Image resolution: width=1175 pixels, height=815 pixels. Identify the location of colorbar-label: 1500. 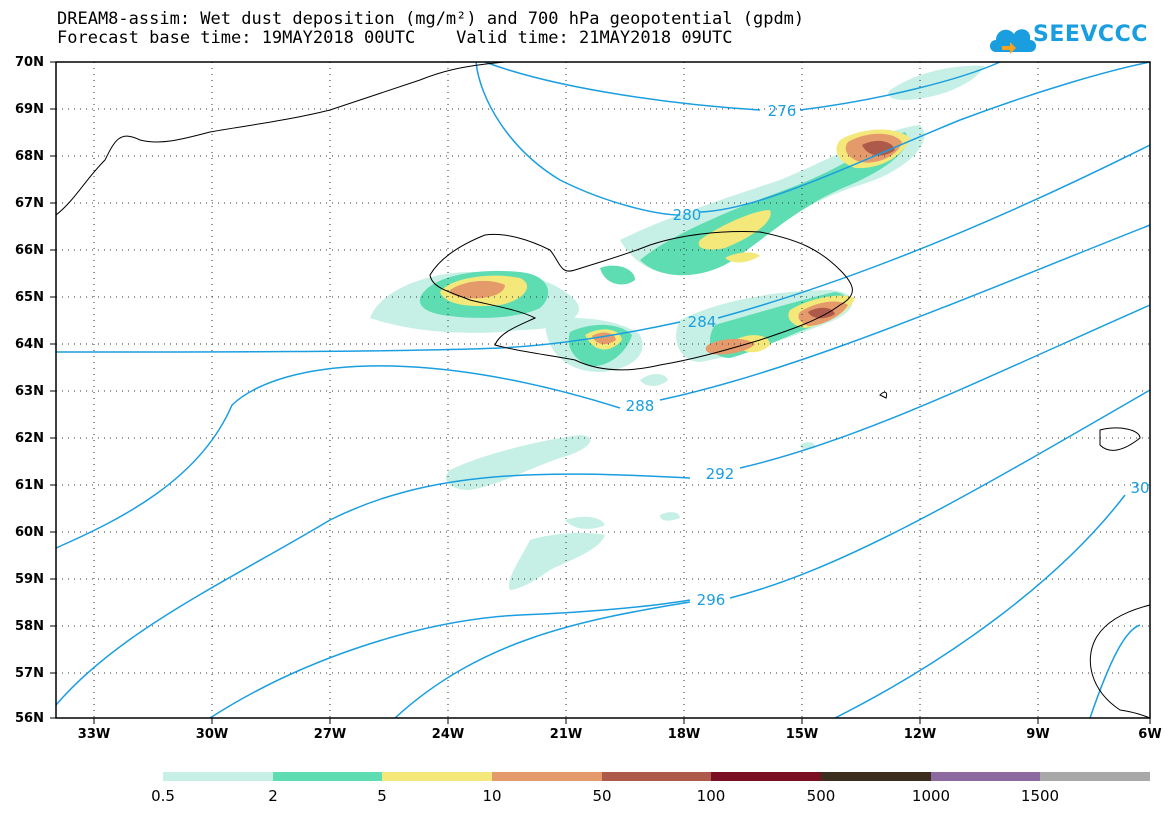
(1040, 796).